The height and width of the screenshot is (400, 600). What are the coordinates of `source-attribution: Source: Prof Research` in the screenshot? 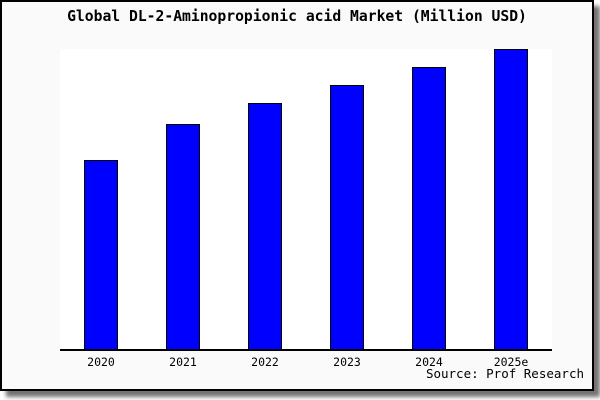 It's located at (504, 373).